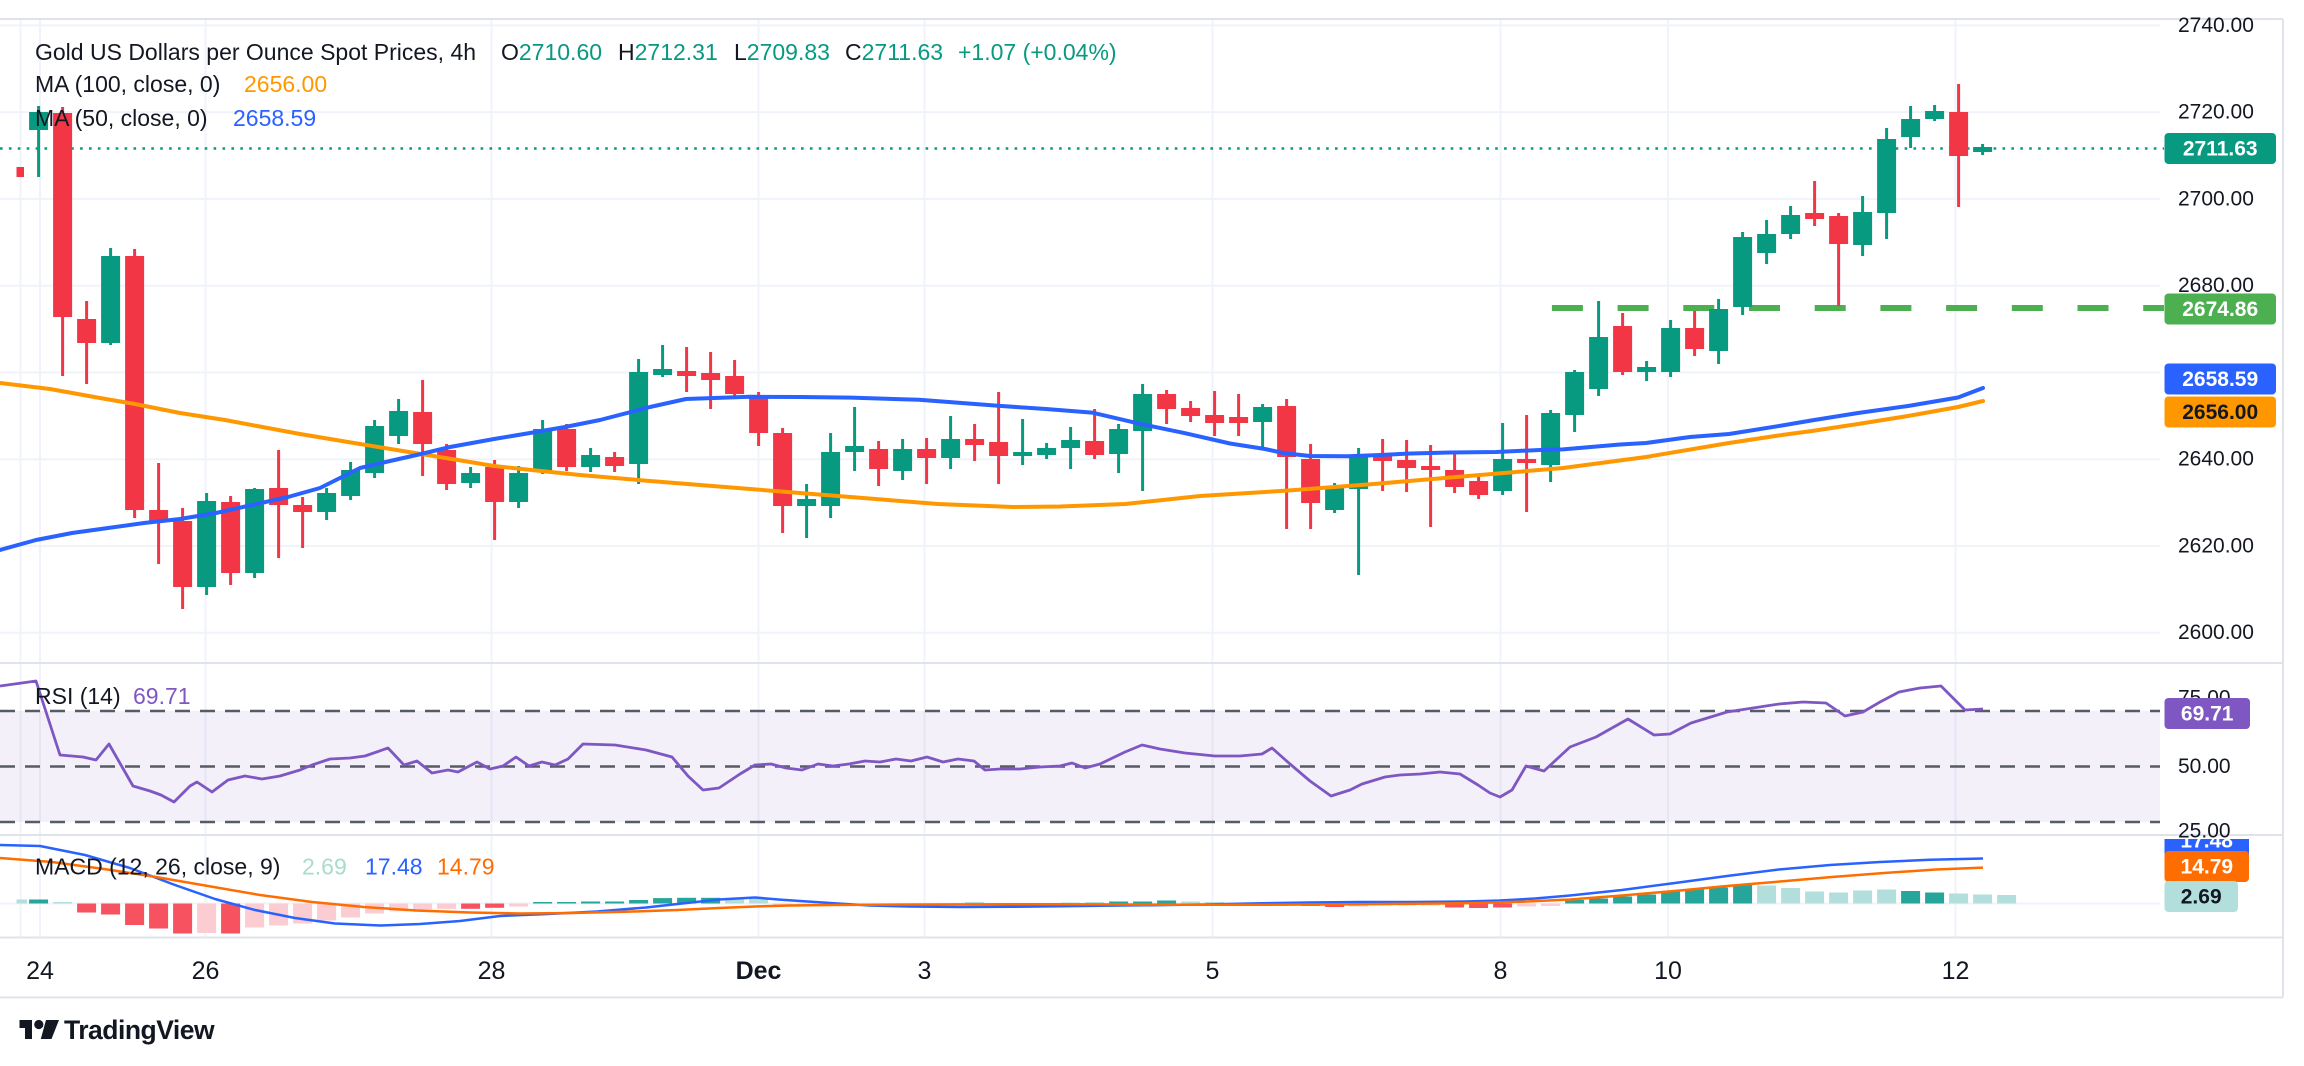 The image size is (2304, 1066). Describe the element at coordinates (2204, 766) in the screenshot. I see `svg-text: 50.00` at that location.